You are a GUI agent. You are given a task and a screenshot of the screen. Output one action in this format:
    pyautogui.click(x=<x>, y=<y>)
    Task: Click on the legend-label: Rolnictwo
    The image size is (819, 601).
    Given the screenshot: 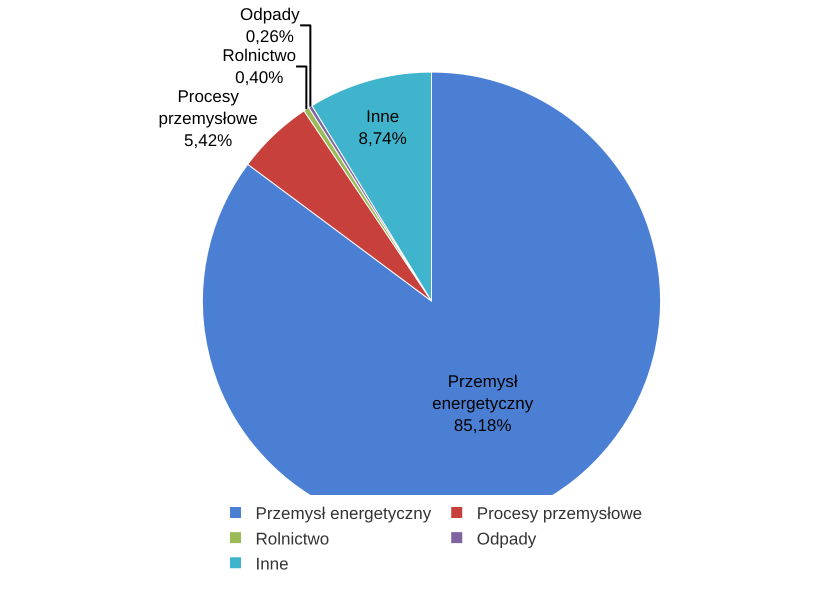 What is the action you would take?
    pyautogui.click(x=293, y=538)
    